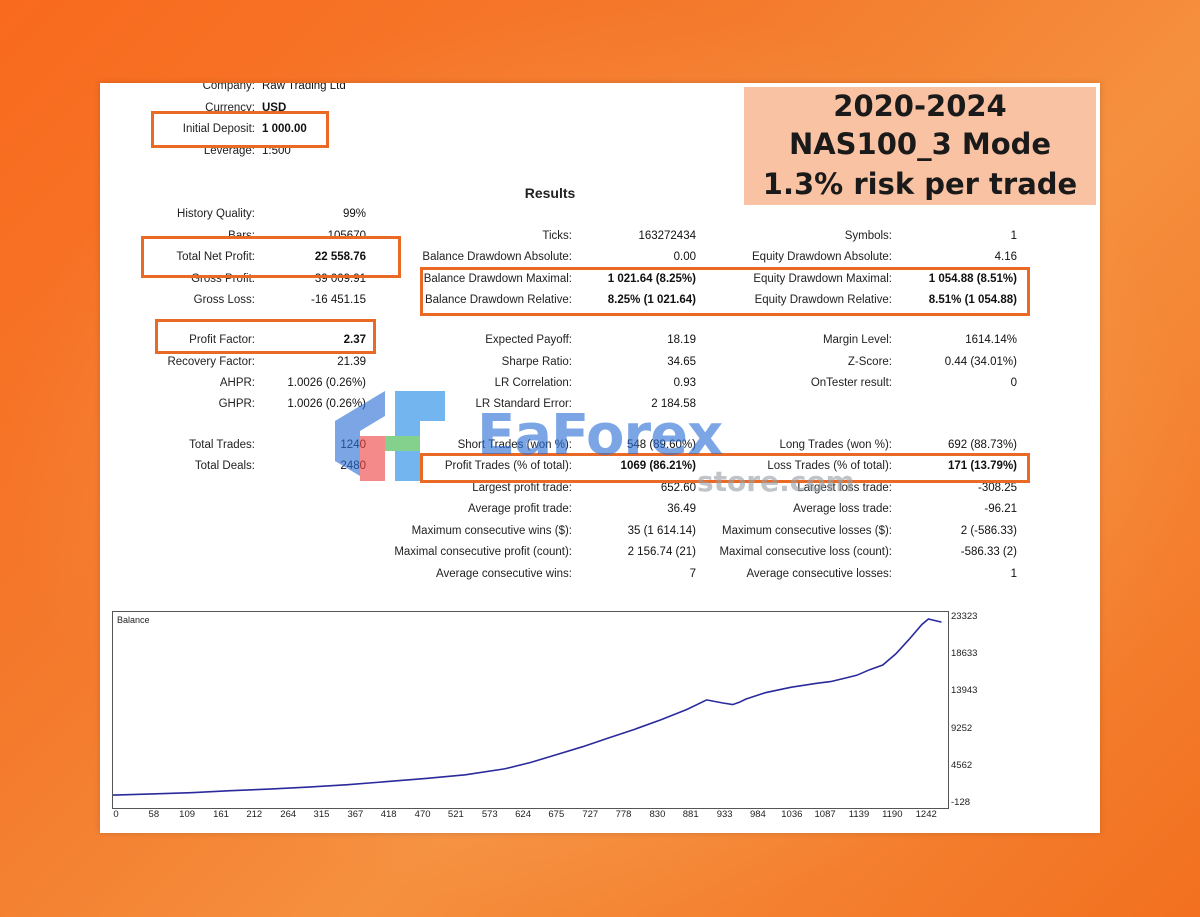 The width and height of the screenshot is (1200, 917). I want to click on stat-label: Z-Score:, so click(869, 362).